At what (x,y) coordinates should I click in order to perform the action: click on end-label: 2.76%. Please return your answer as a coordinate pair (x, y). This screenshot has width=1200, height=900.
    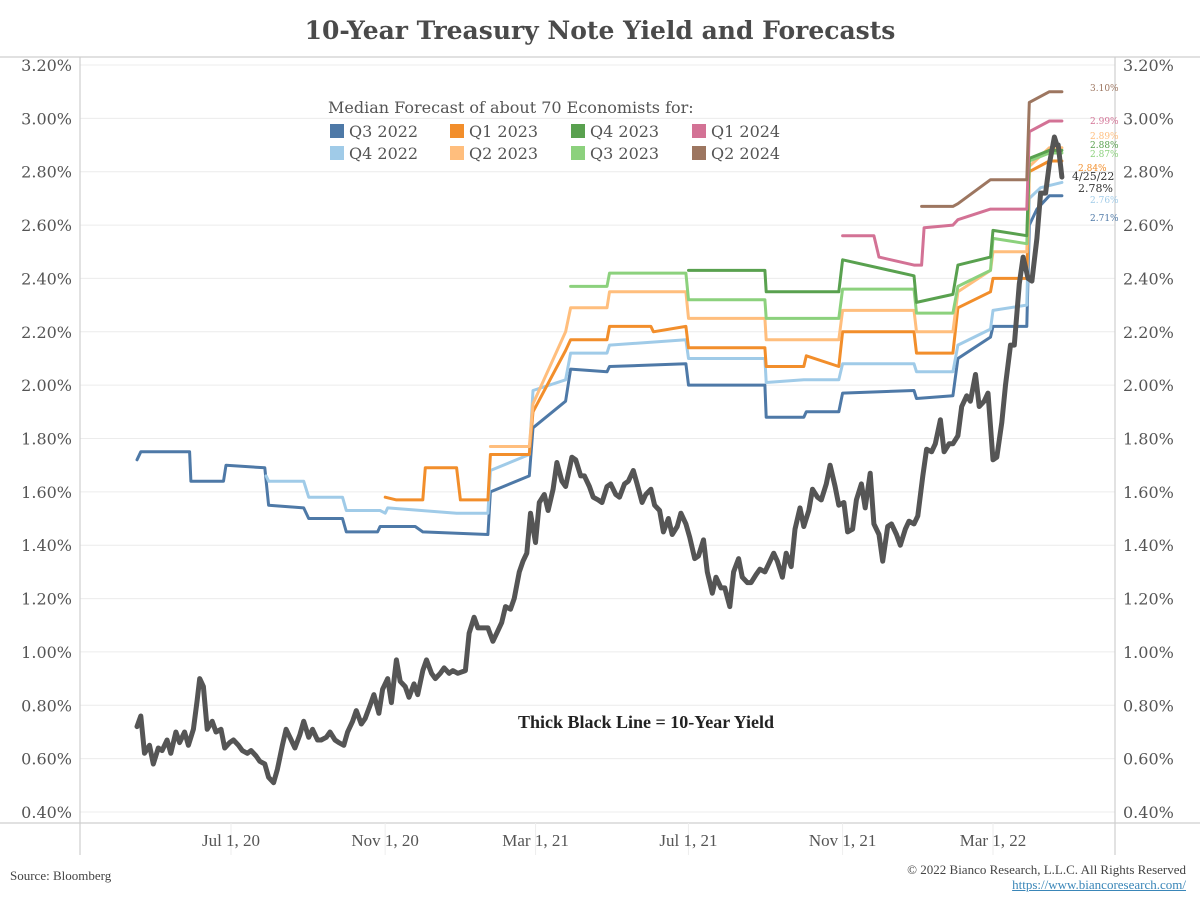
    Looking at the image, I should click on (1104, 201).